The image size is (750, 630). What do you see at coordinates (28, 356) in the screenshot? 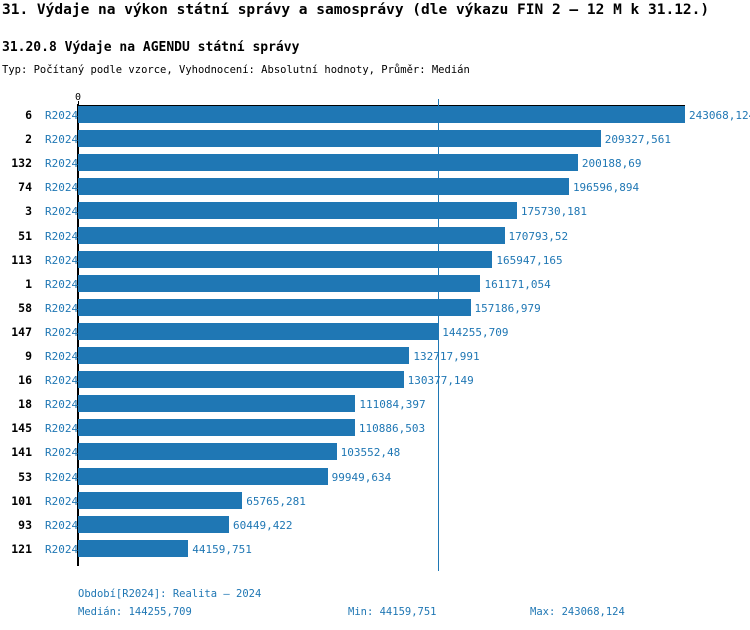
I see `row-category-key: 9` at bounding box center [28, 356].